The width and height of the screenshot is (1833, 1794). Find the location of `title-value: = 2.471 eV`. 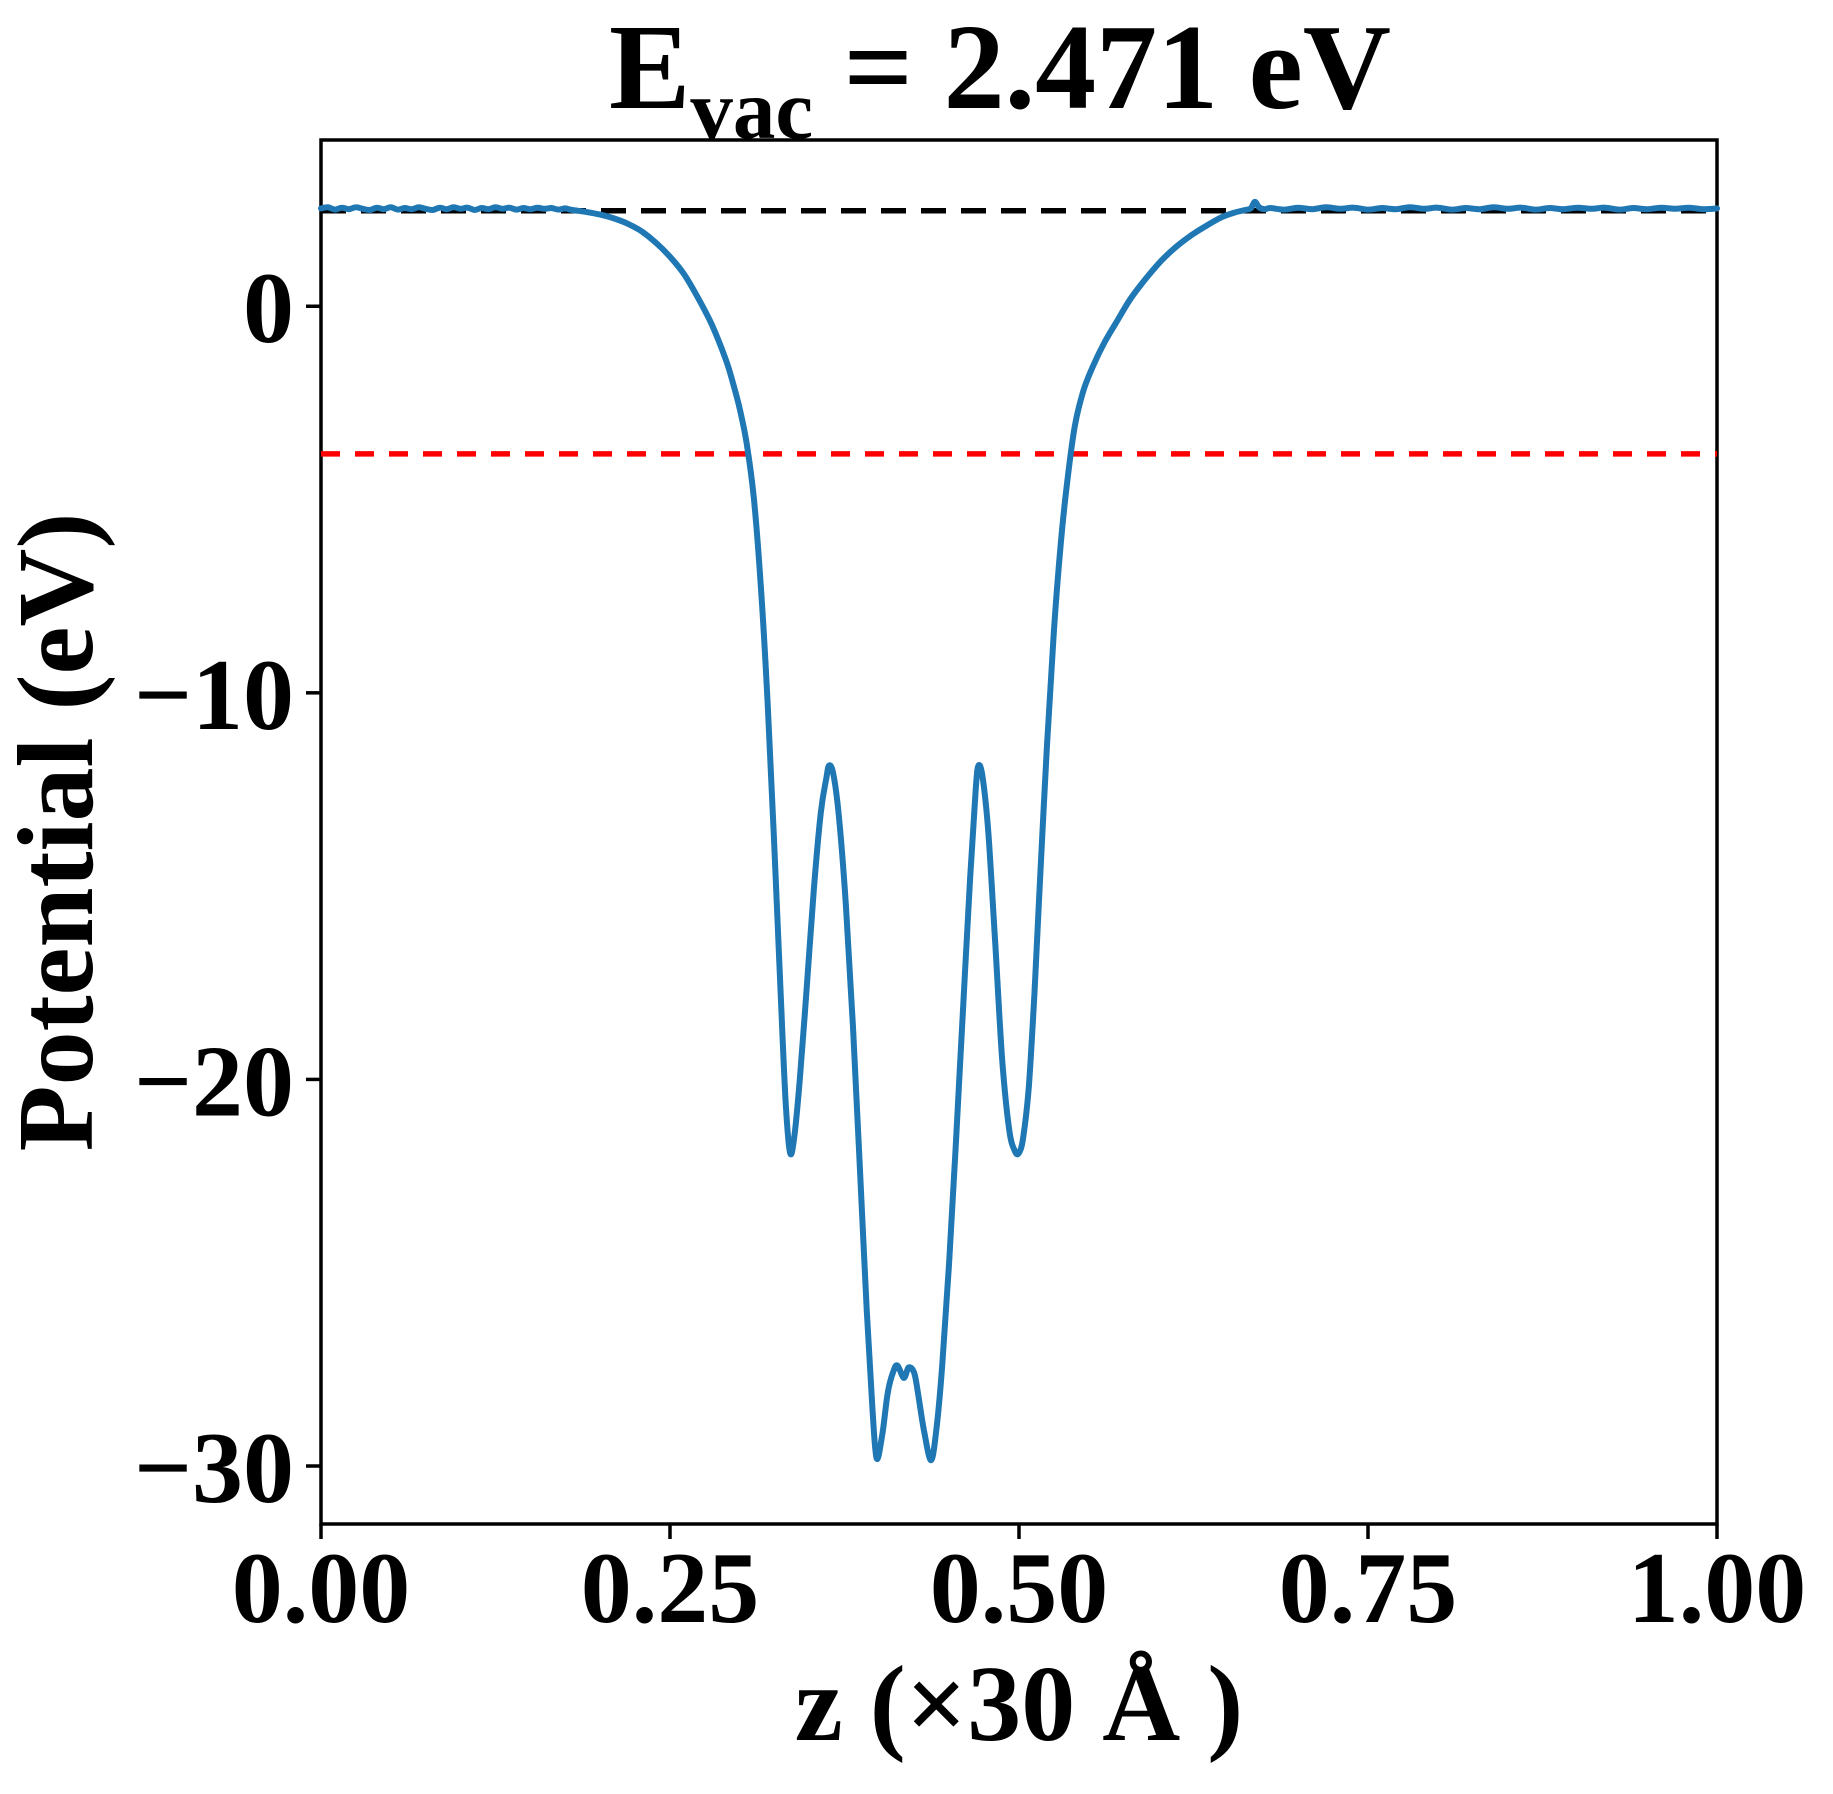

title-value: = 2.471 eV is located at coordinates (1102, 67).